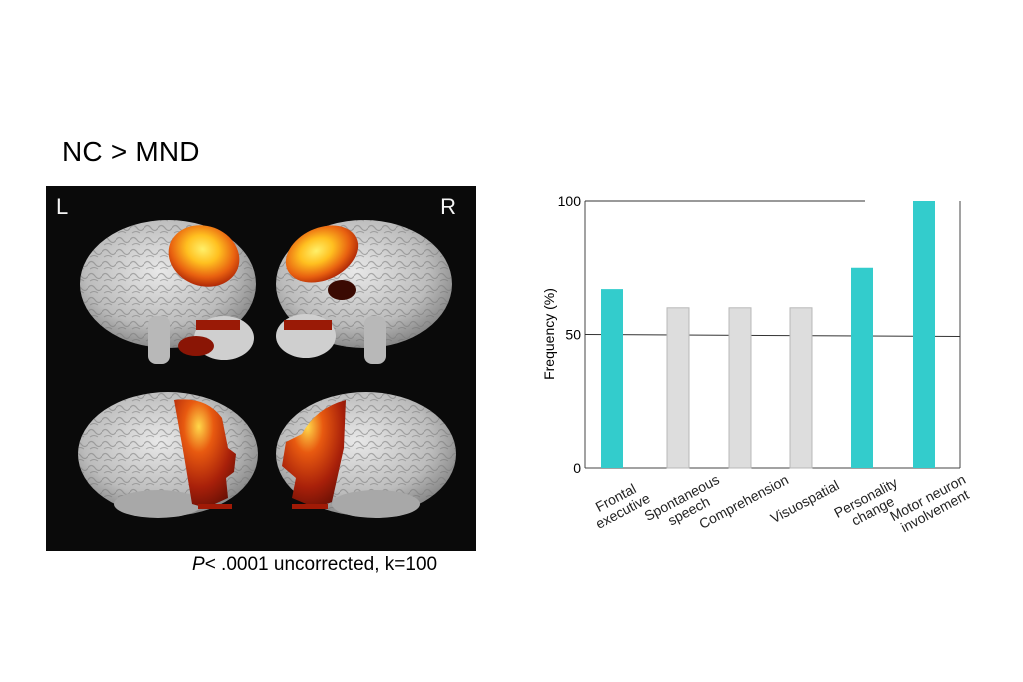  What do you see at coordinates (619, 504) in the screenshot?
I see `x-tick-label: Frontalexecutive` at bounding box center [619, 504].